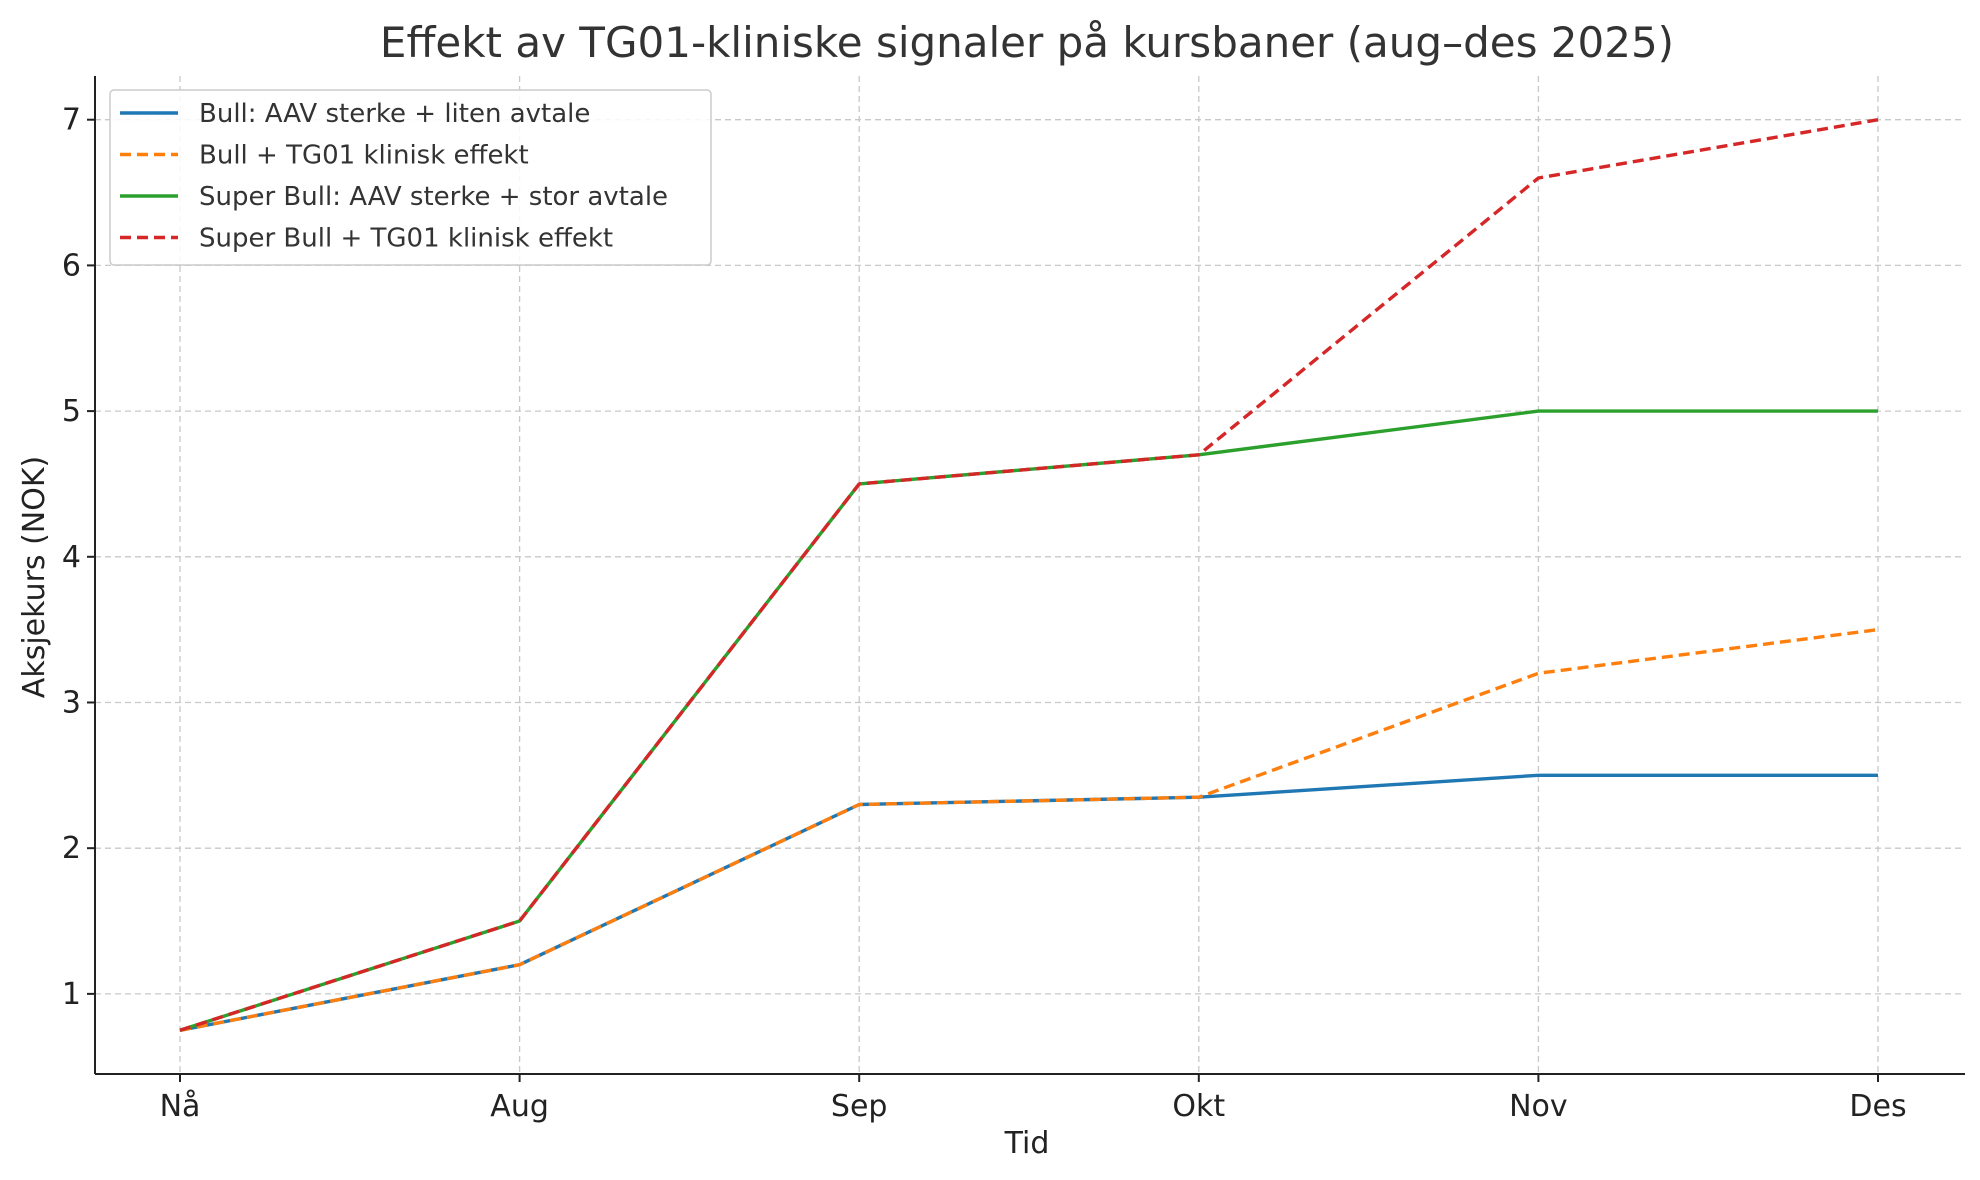  I want to click on y-tick-label: 6, so click(71, 265).